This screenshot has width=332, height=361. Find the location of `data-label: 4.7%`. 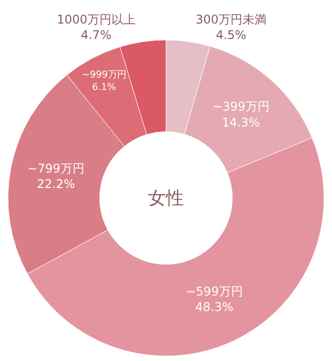

data-label: 4.7% is located at coordinates (96, 35).